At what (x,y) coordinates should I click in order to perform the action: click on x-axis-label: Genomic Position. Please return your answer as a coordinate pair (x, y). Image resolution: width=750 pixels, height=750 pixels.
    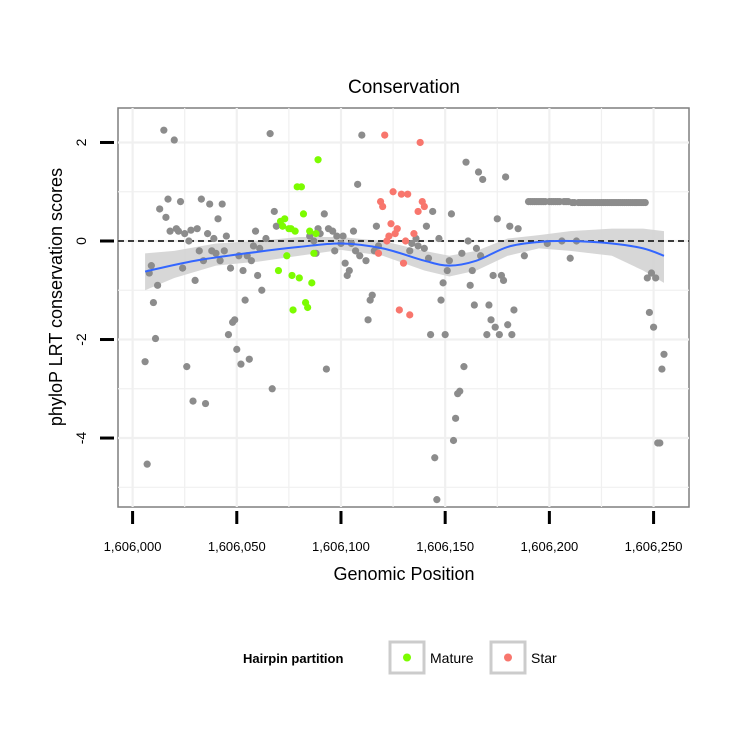
    Looking at the image, I should click on (403, 574).